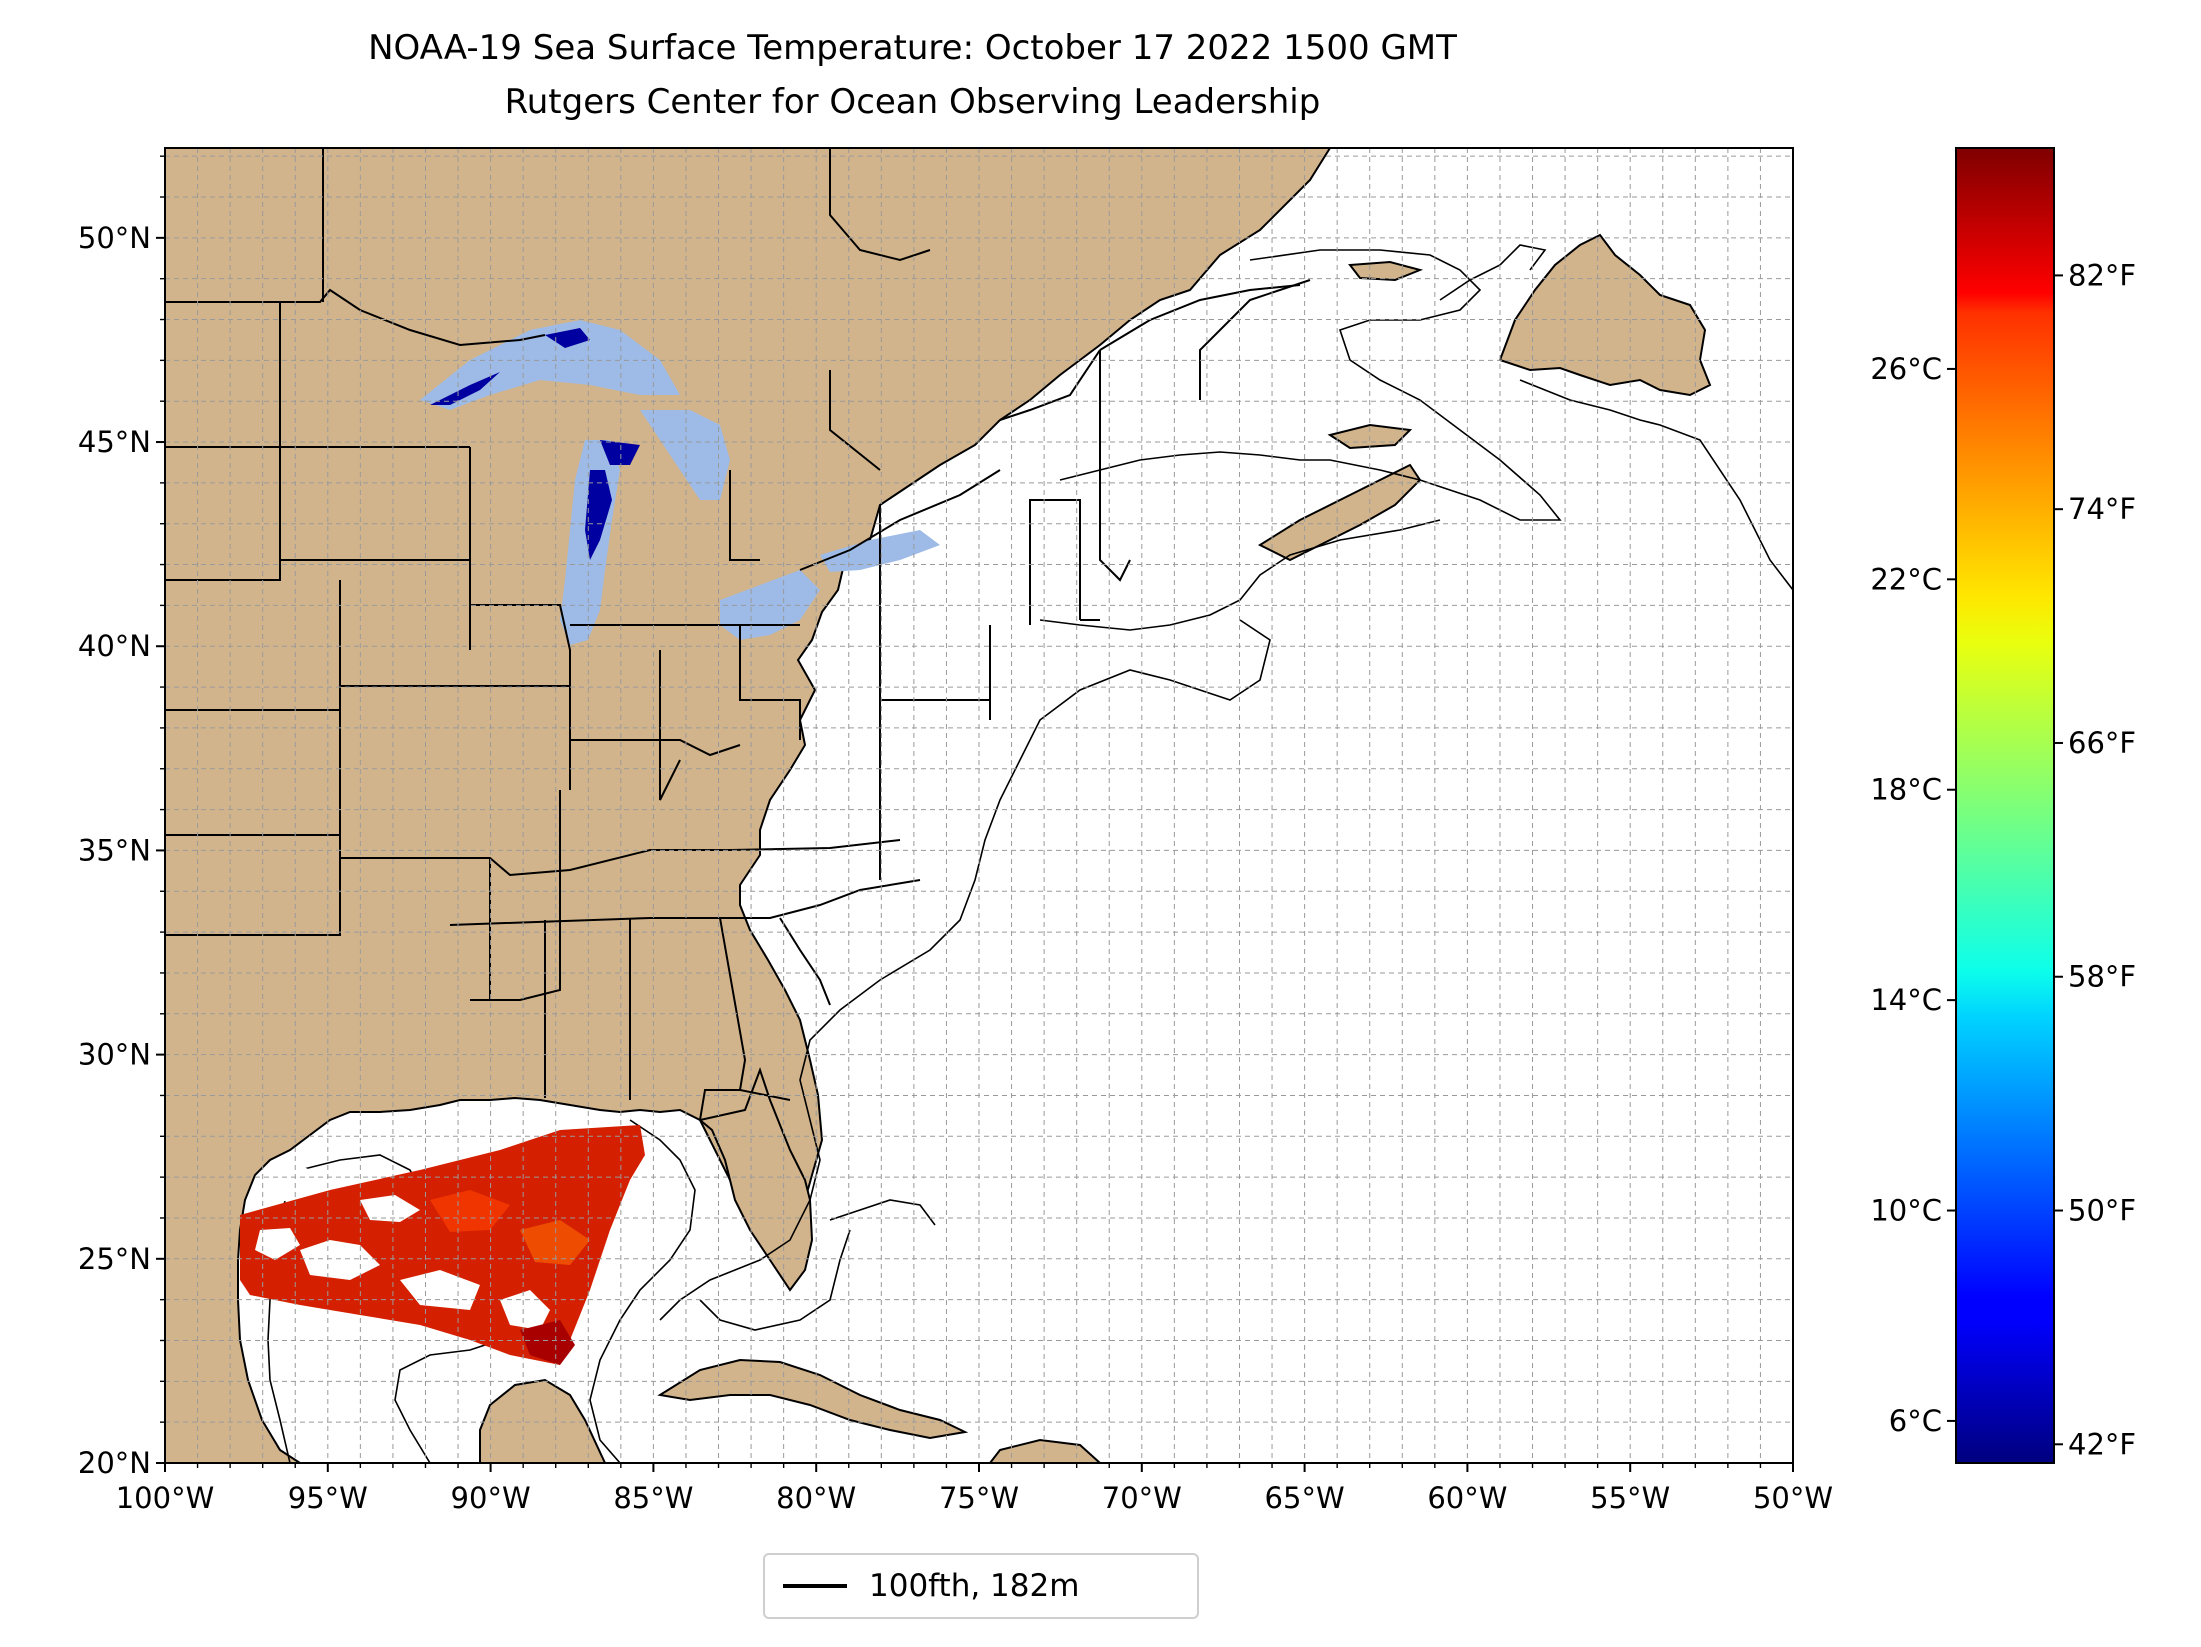 This screenshot has width=2201, height=1647. I want to click on colorbar-fahrenheit-ticks: 42°F 50°F 58°F 66°F 74°F 82°F, so click(2095, 859).